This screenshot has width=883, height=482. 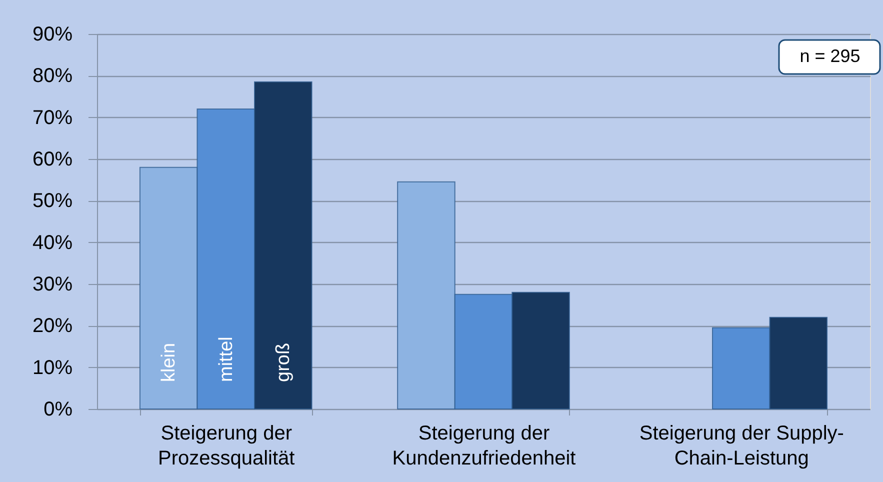 I want to click on y-tick-label: 80%, so click(x=52, y=76).